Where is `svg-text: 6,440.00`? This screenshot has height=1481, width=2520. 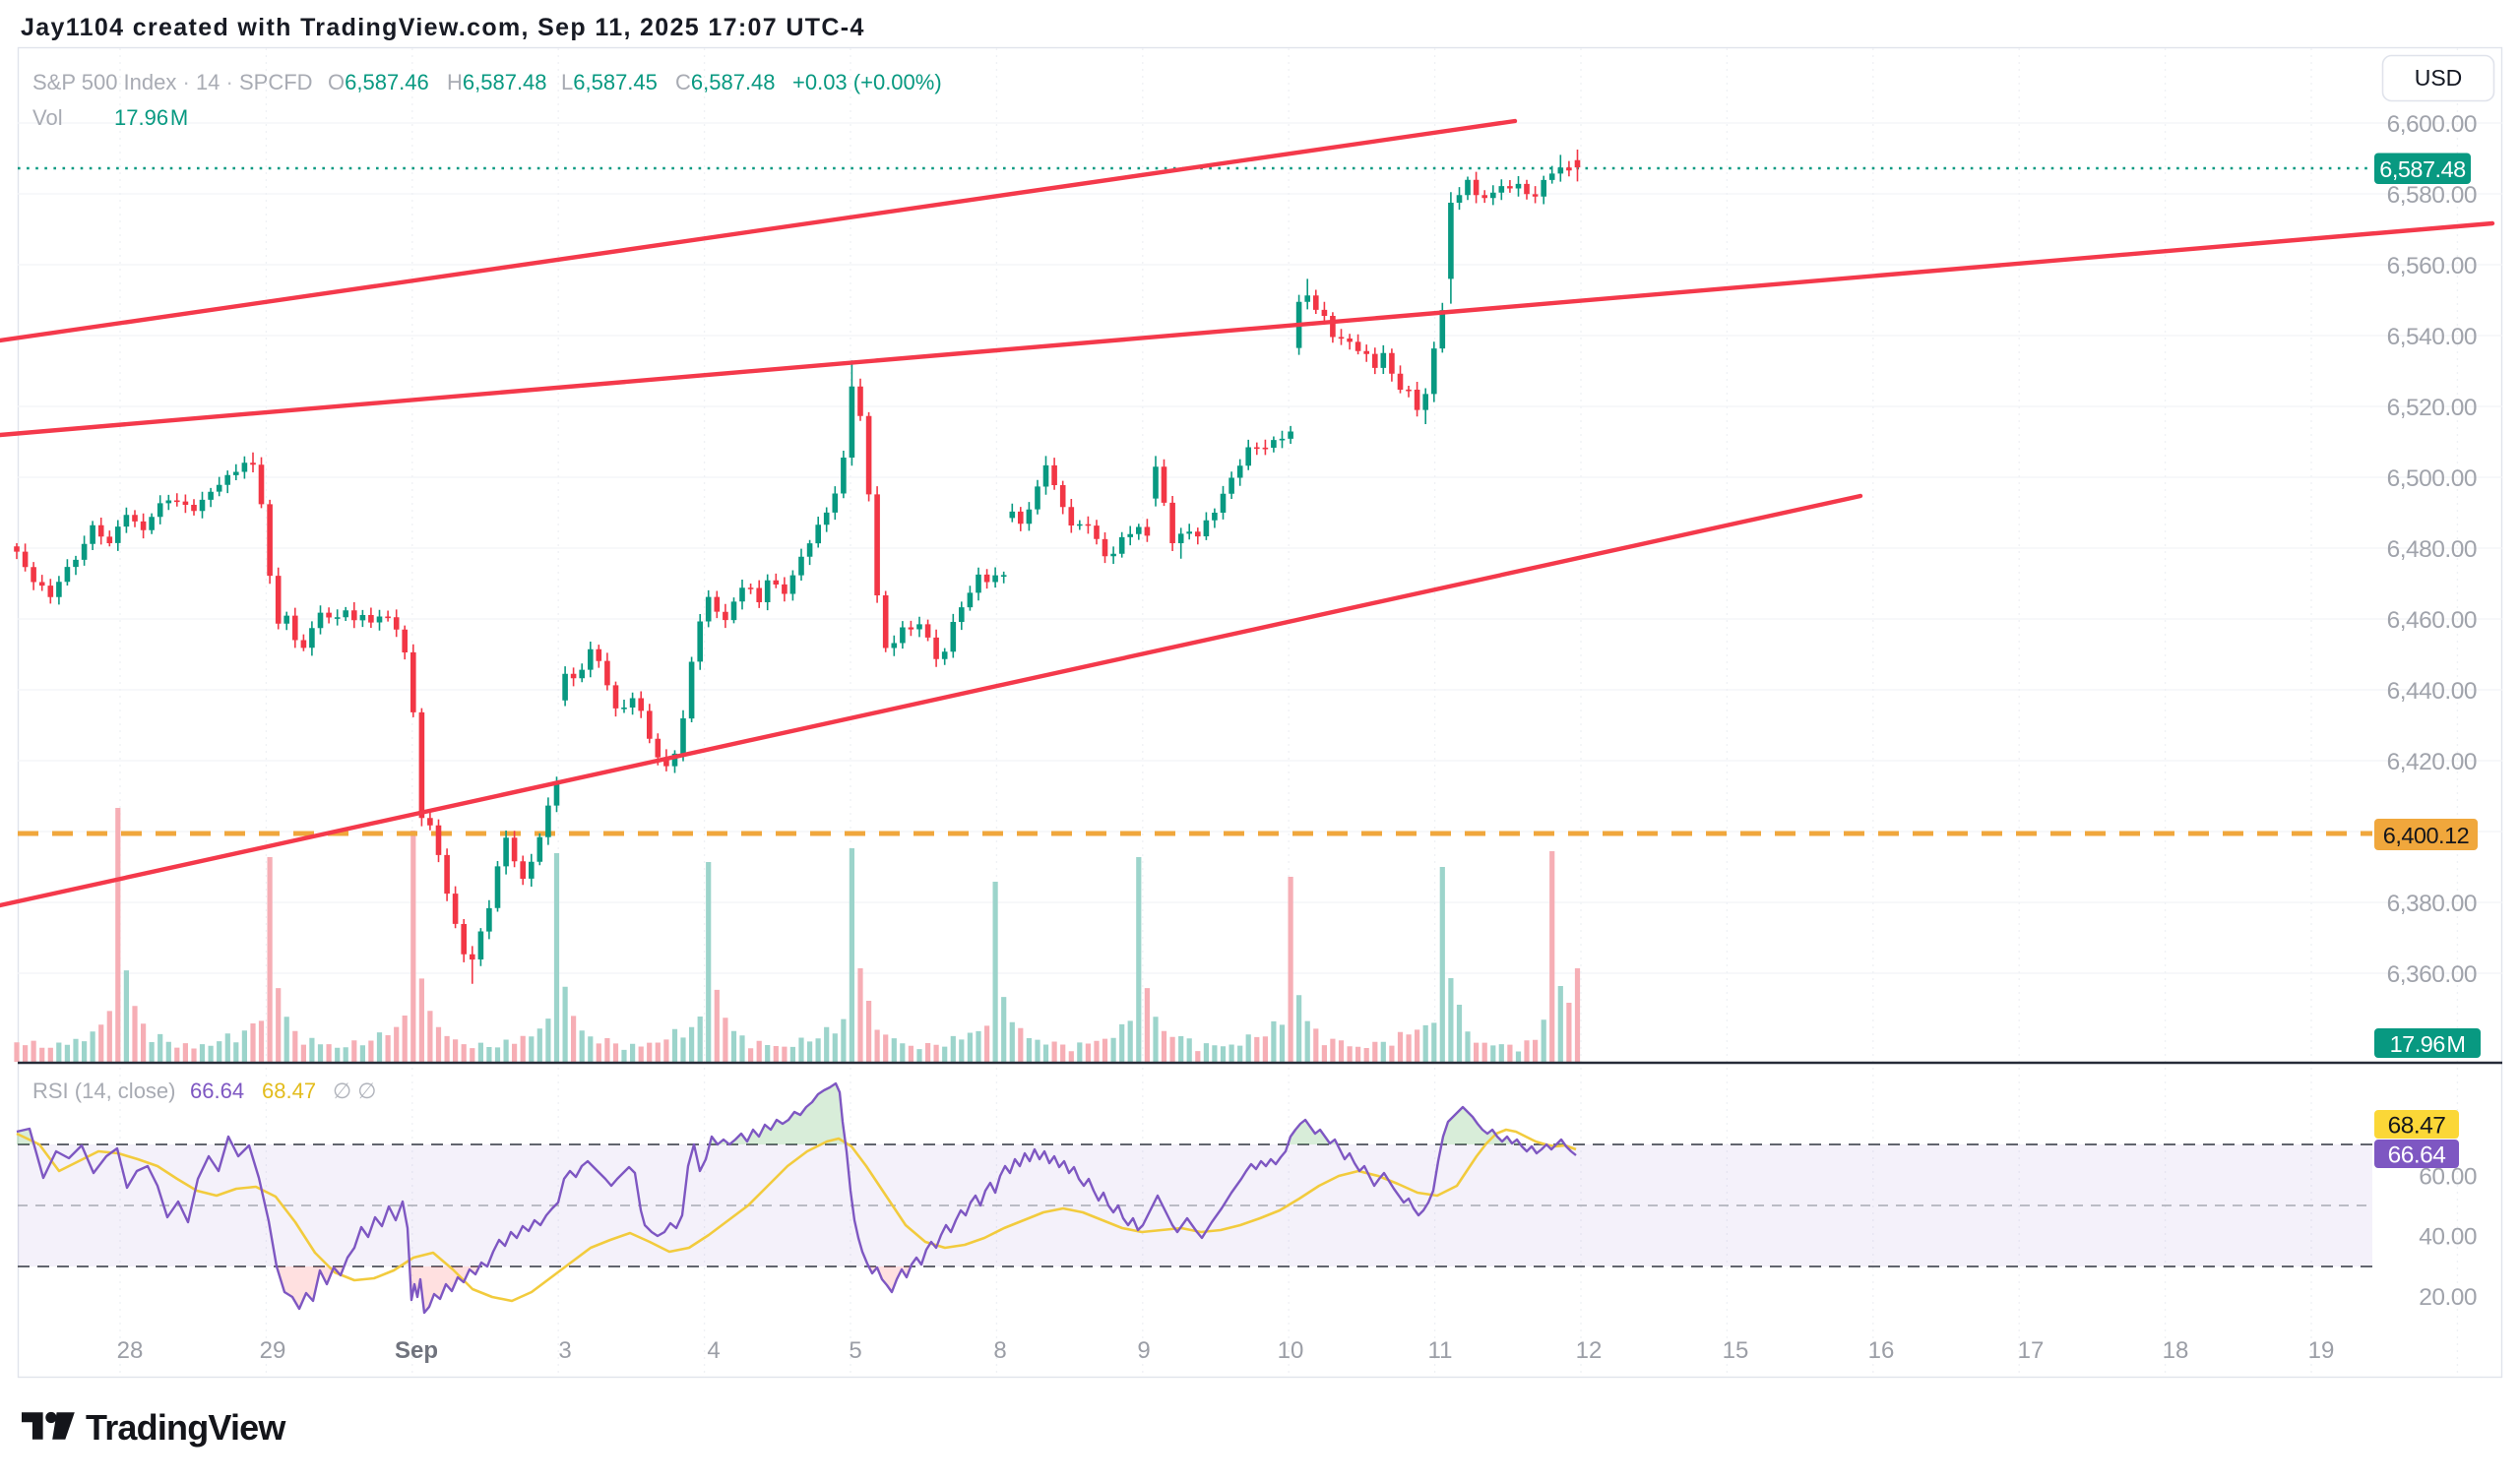 svg-text: 6,440.00 is located at coordinates (2432, 691).